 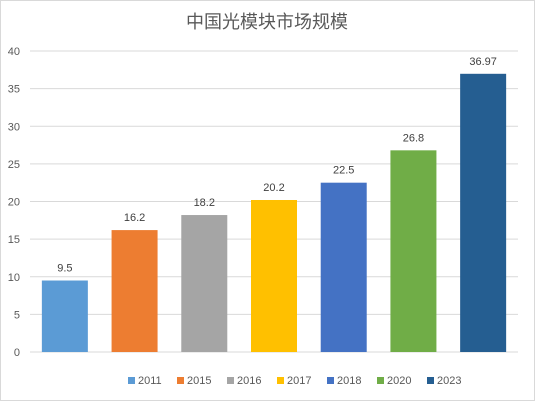 I want to click on y-tick-label: 15, so click(x=14, y=240).